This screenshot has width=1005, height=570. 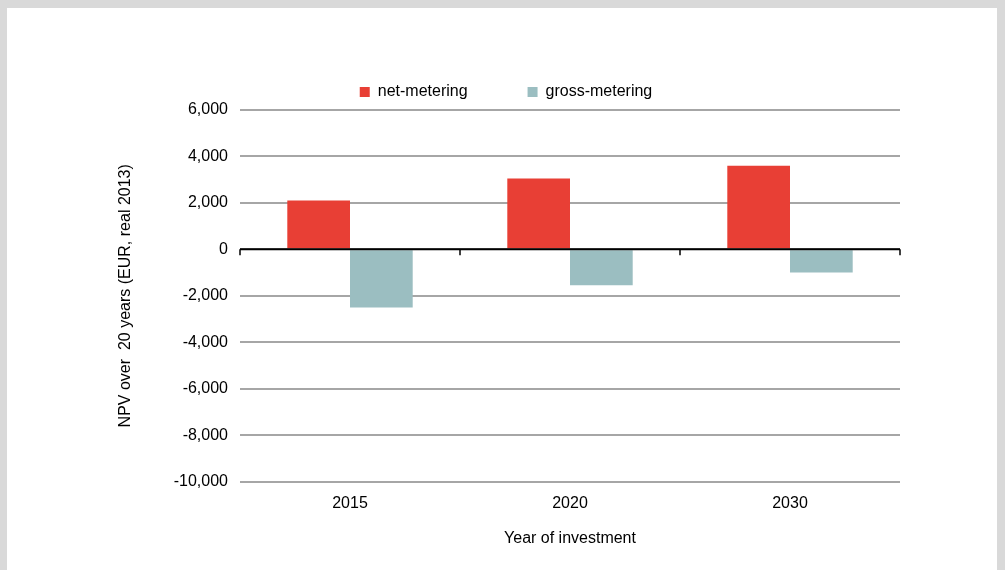 I want to click on x-tick-label: 2020, so click(x=570, y=502).